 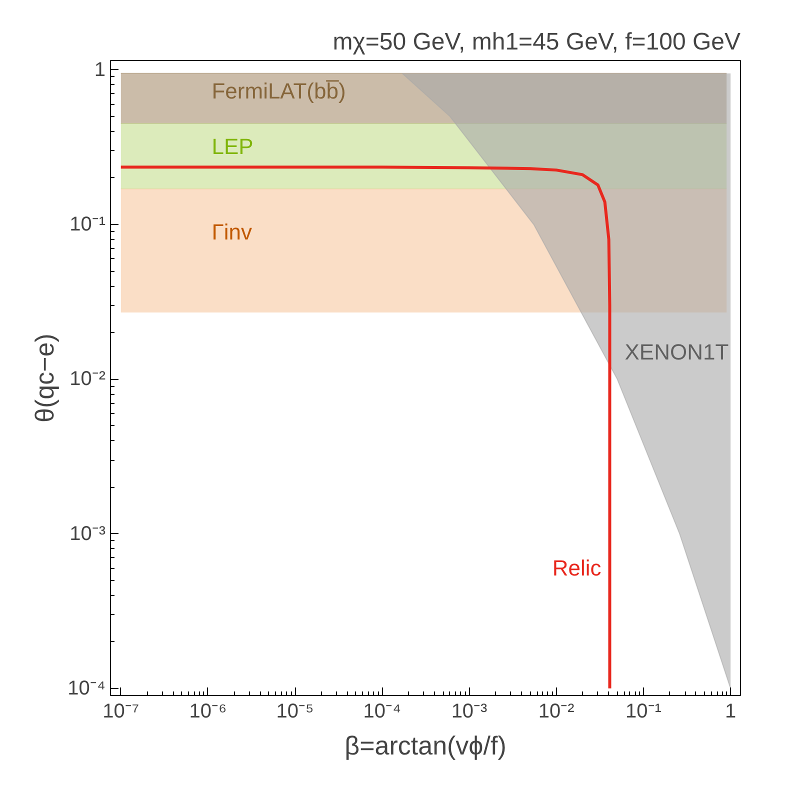 What do you see at coordinates (676, 351) in the screenshot?
I see `series-label: XENON1T` at bounding box center [676, 351].